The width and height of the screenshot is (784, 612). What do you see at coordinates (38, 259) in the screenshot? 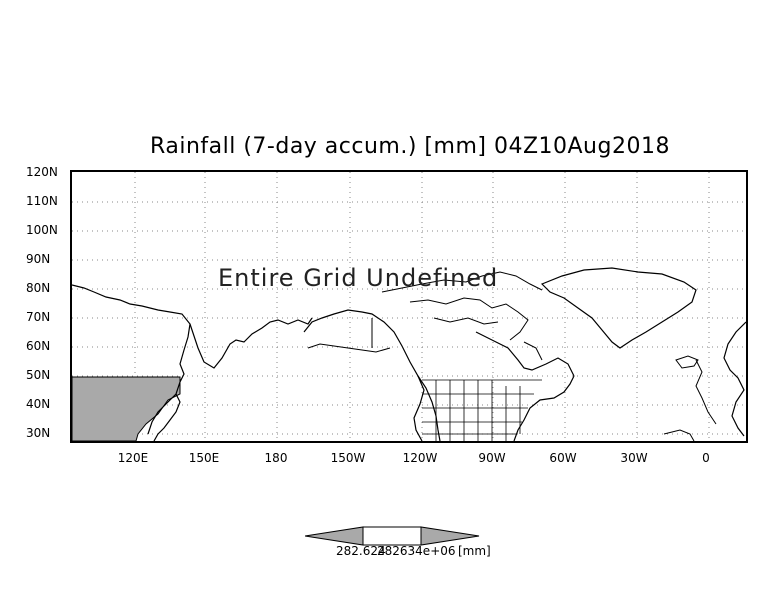
I see `y-tick-label: 90N` at bounding box center [38, 259].